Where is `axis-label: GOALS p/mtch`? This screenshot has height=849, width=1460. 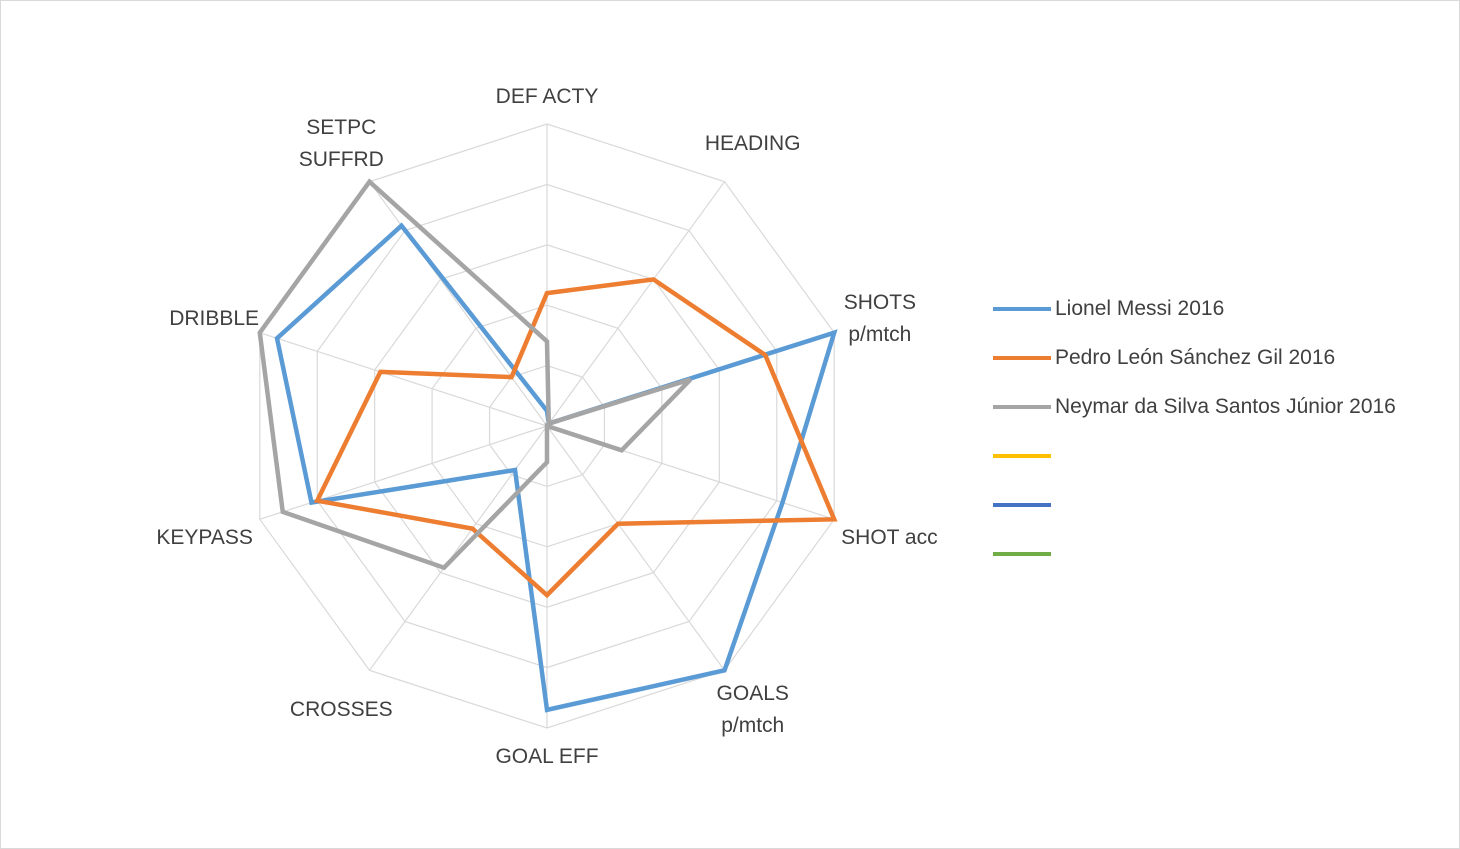 axis-label: GOALS p/mtch is located at coordinates (753, 709).